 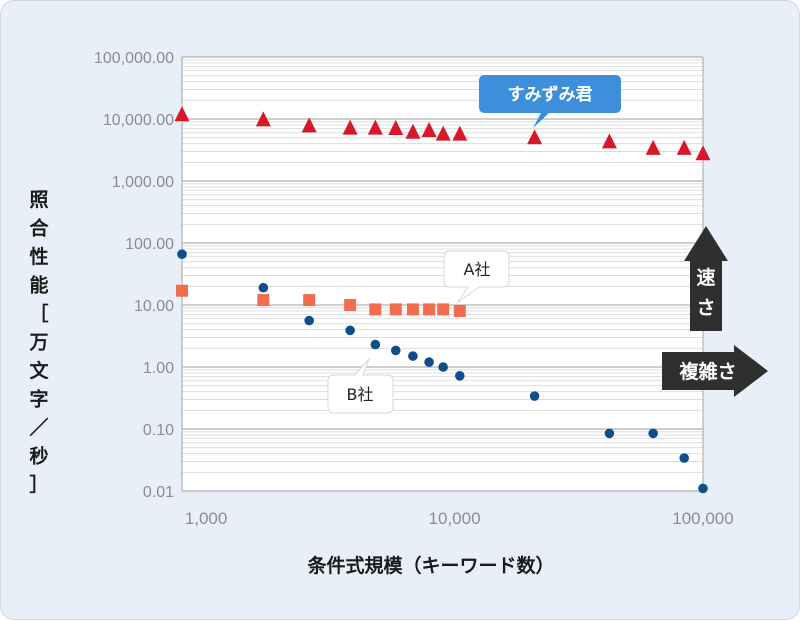 What do you see at coordinates (38, 456) in the screenshot?
I see `y-label-char: 秒` at bounding box center [38, 456].